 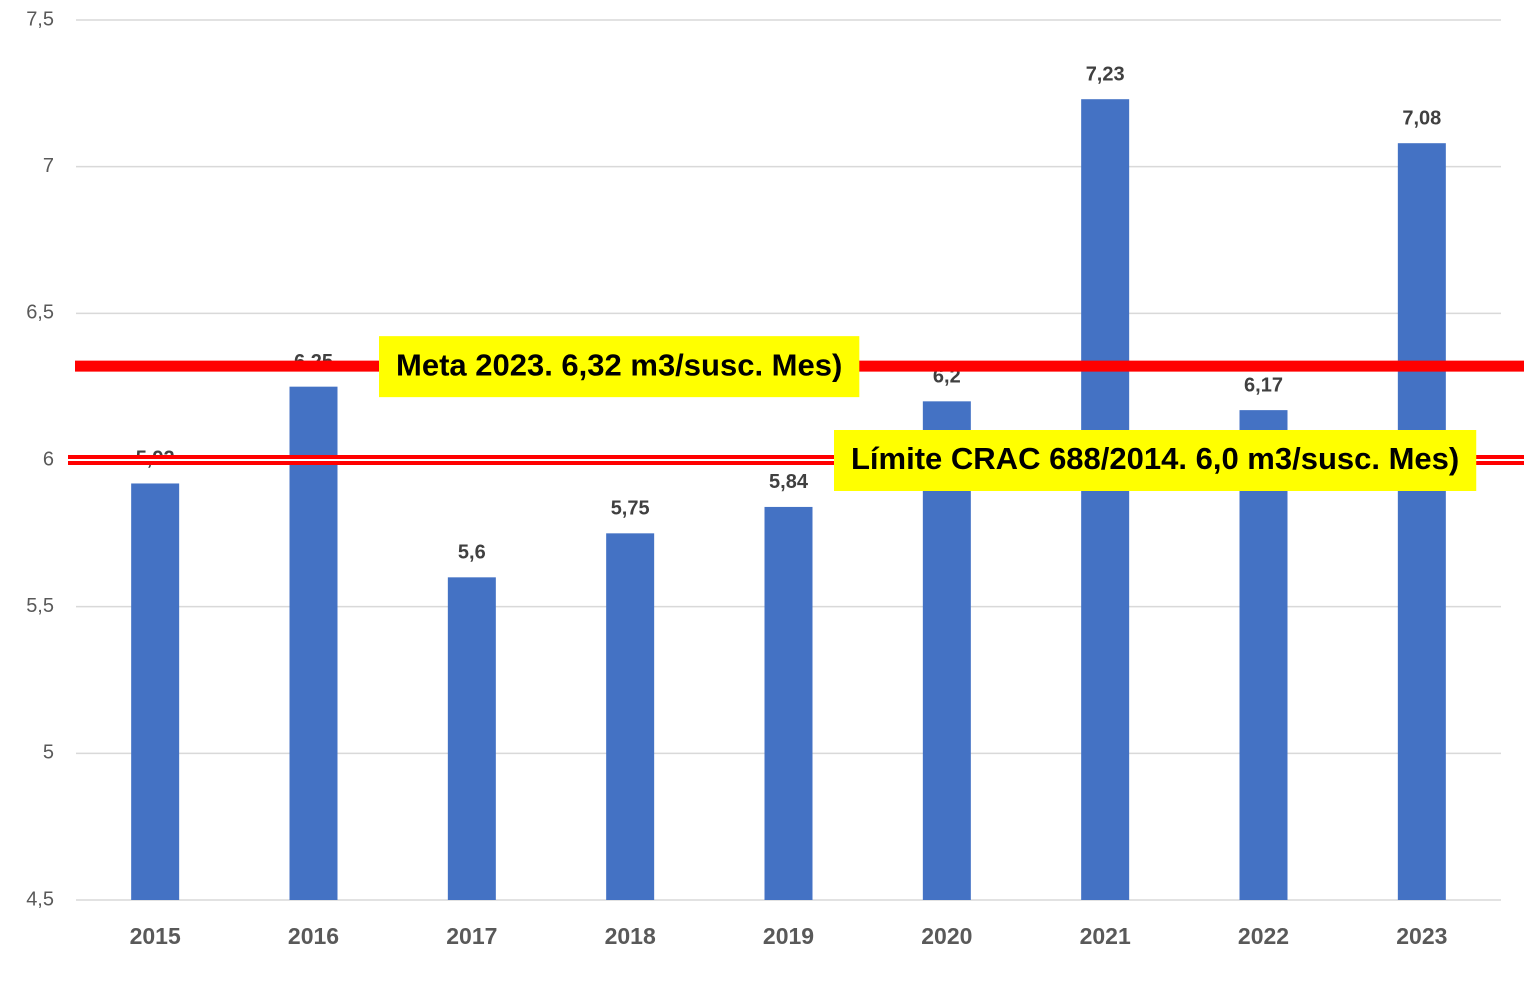 I want to click on data-label: 5,75, so click(x=630, y=509).